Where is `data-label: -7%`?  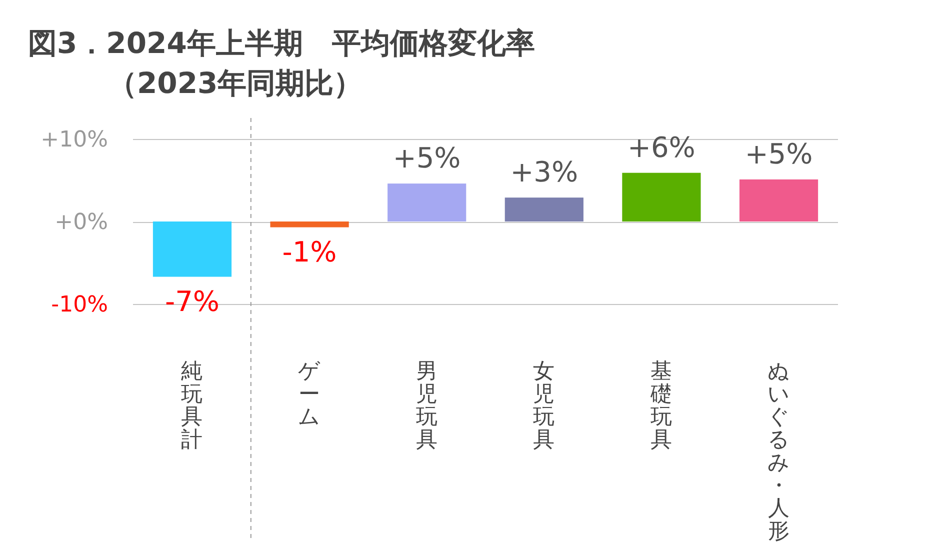
data-label: -7% is located at coordinates (192, 301).